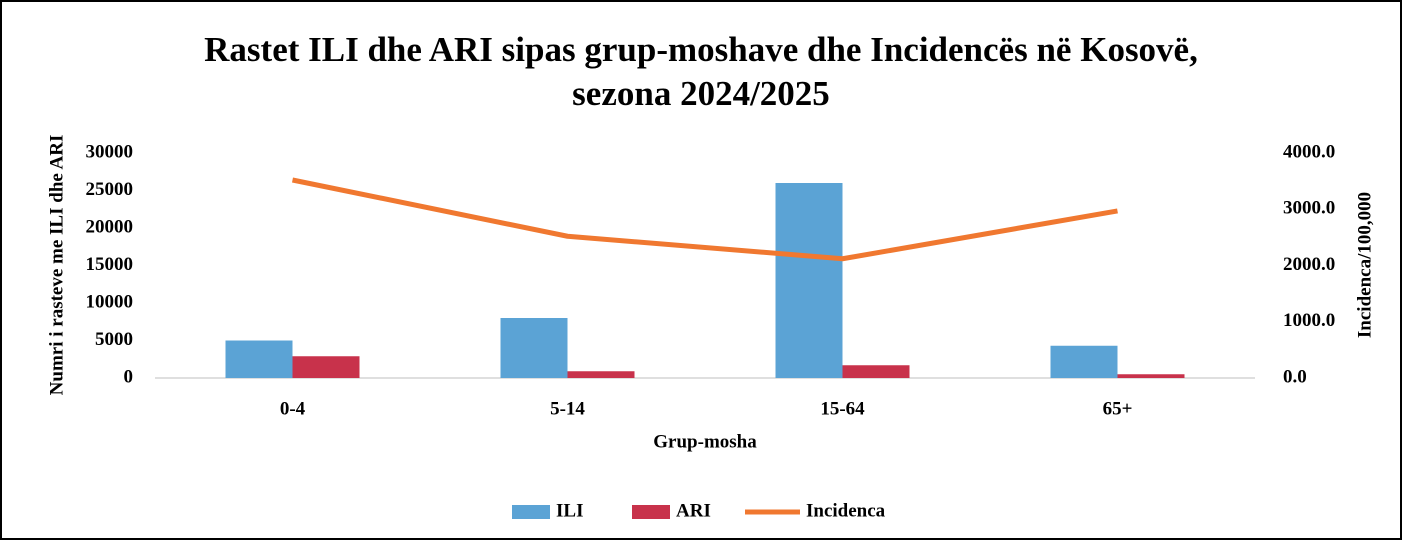 This screenshot has width=1402, height=540. I want to click on x-axis-label: Grup-mosha, so click(705, 441).